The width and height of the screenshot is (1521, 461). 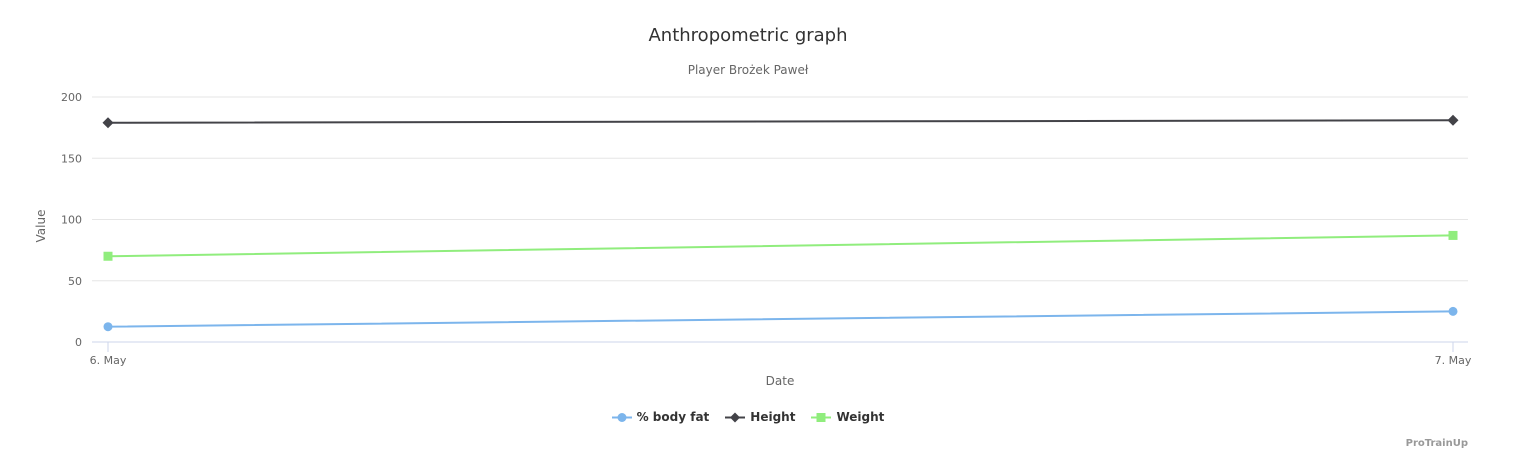 I want to click on x-tick-label-7-may: 7. May, so click(x=1453, y=360).